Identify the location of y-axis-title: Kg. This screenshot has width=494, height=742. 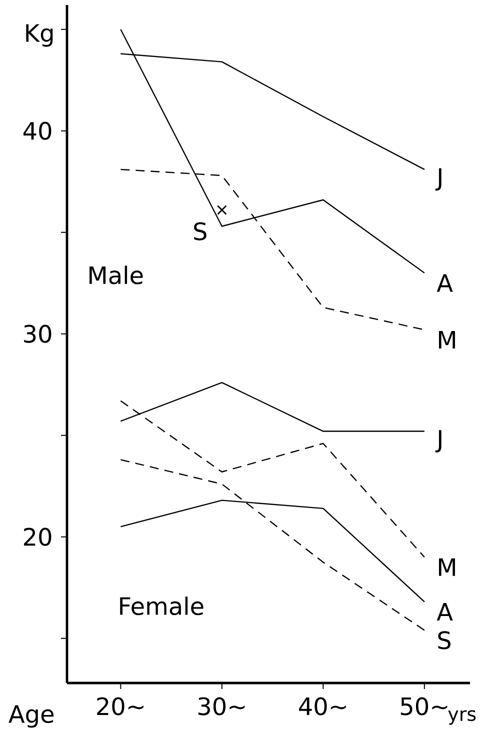
(39, 35).